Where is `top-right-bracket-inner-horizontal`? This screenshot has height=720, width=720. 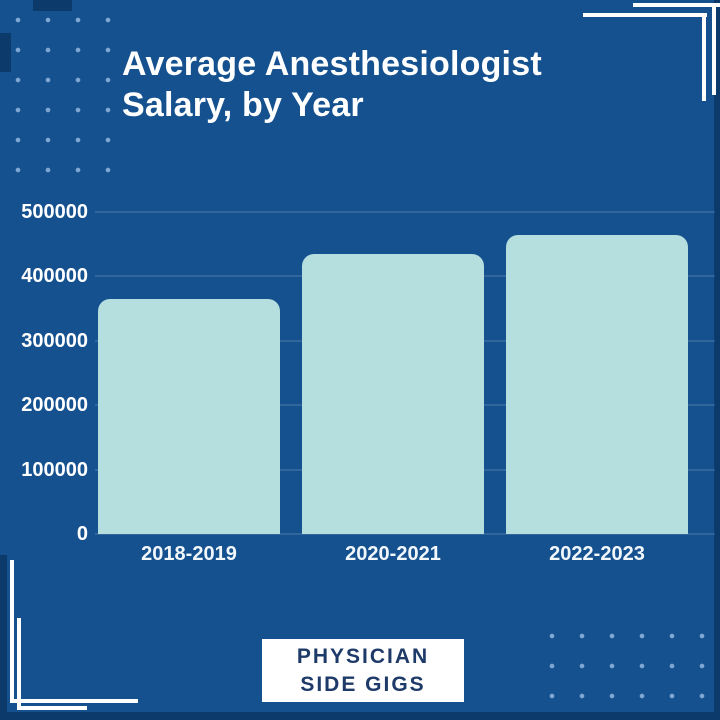
top-right-bracket-inner-horizontal is located at coordinates (645, 15).